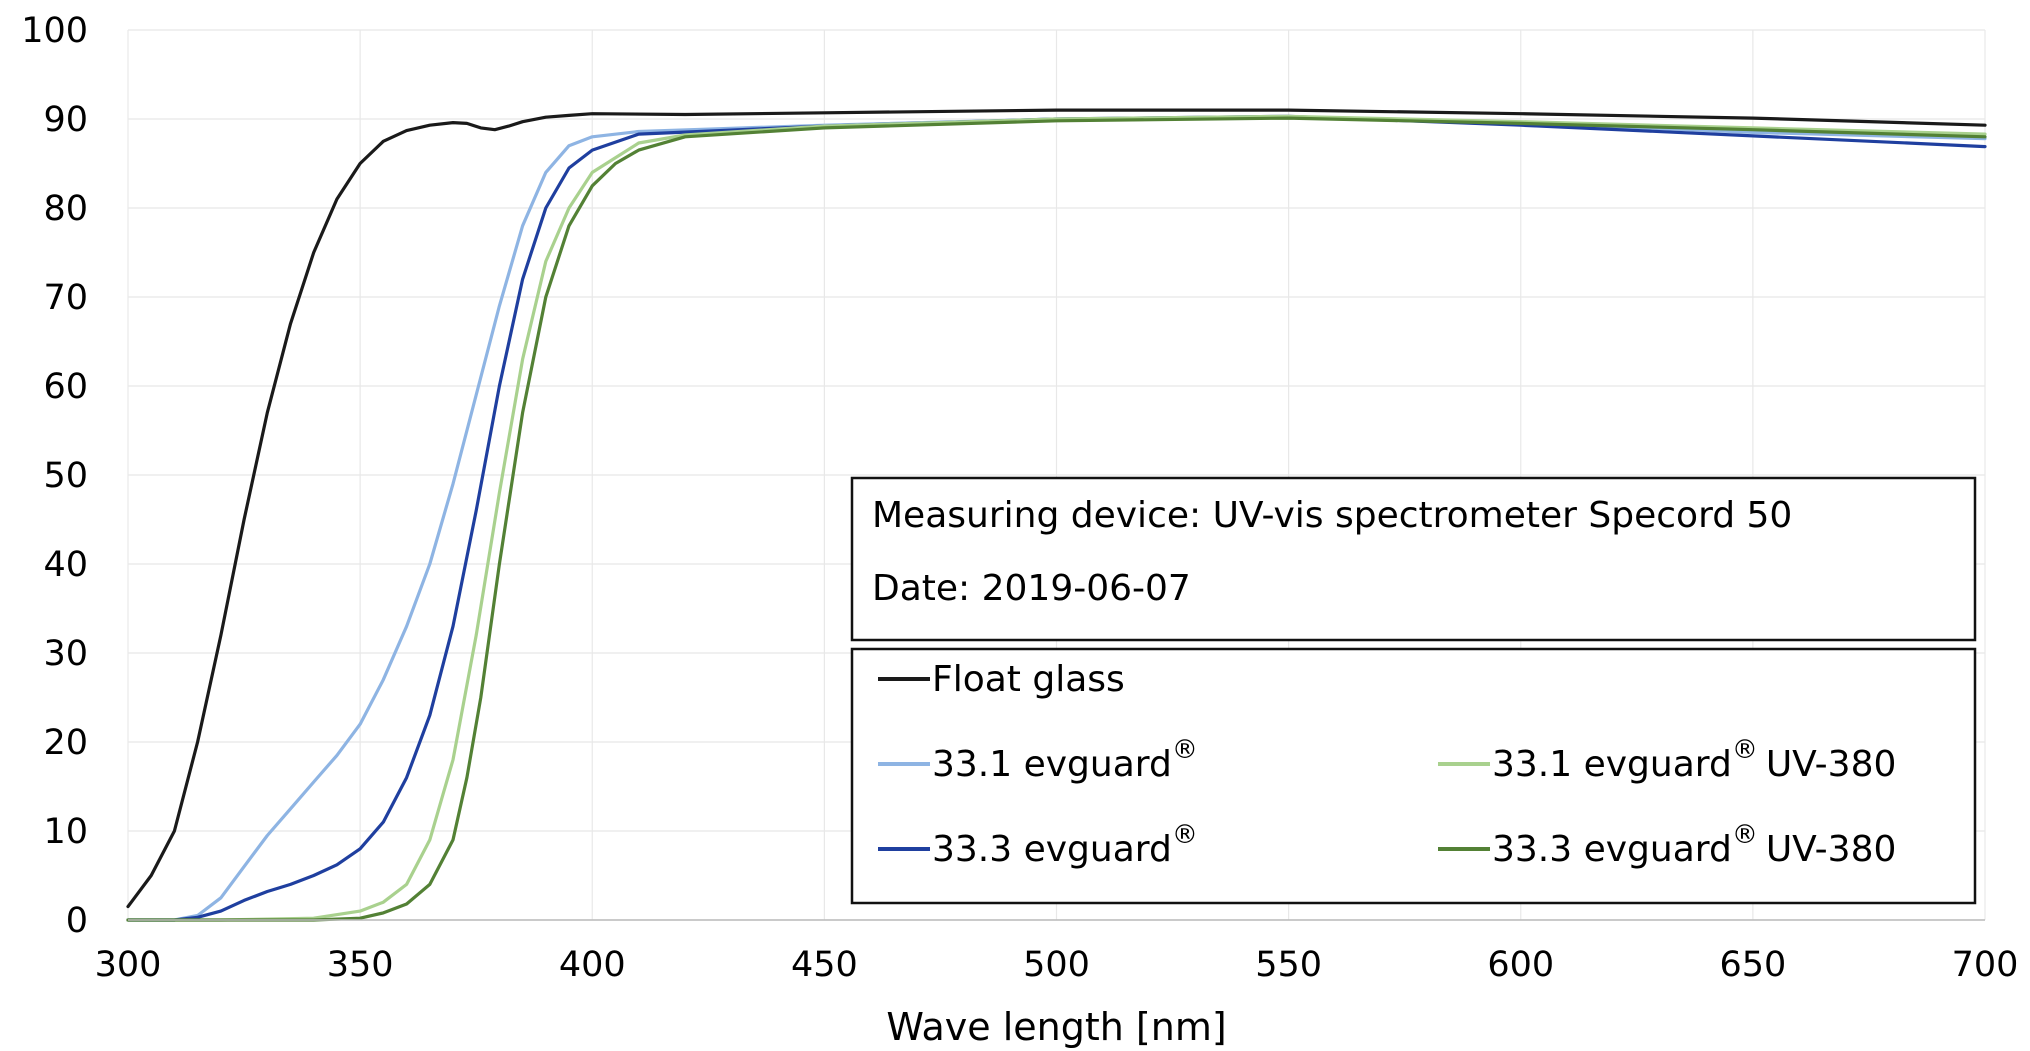 This screenshot has height=1051, width=2030. Describe the element at coordinates (592, 965) in the screenshot. I see `x-tick-label: 400` at that location.